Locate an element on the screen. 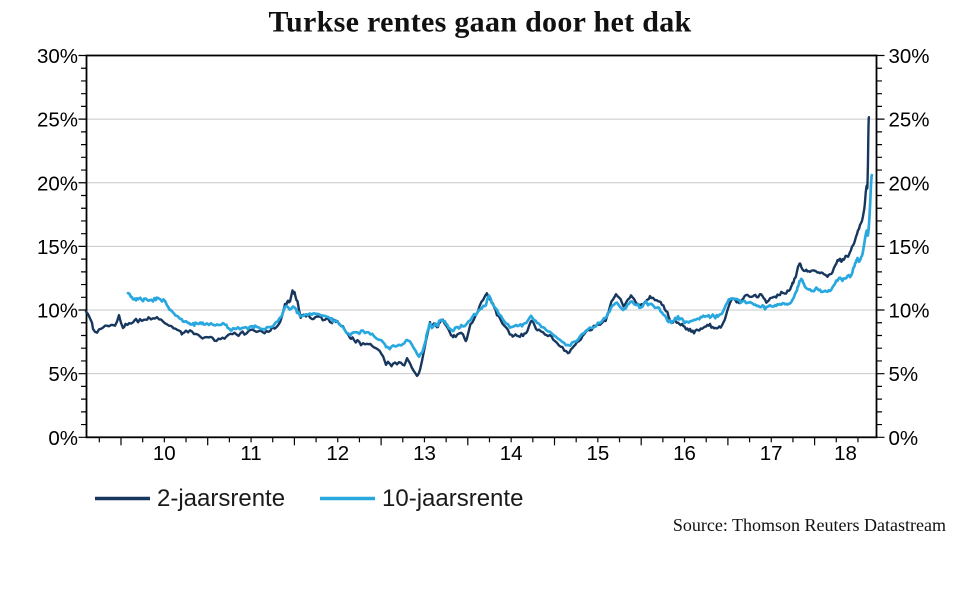 This screenshot has width=960, height=600. svg-text: 17 is located at coordinates (771, 453).